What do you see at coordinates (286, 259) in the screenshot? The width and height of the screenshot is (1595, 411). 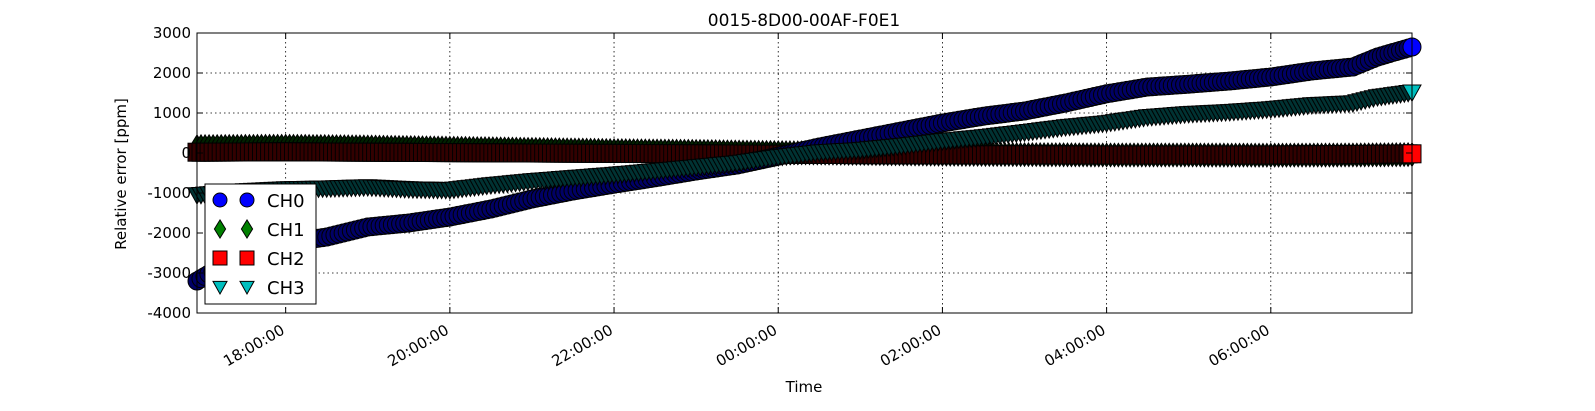 I see `legend-label: CH2` at bounding box center [286, 259].